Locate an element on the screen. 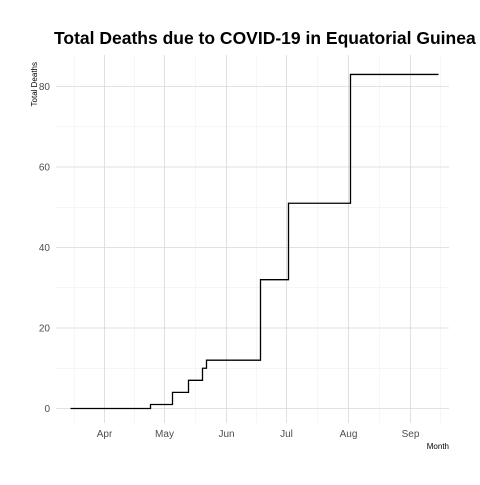 The height and width of the screenshot is (485, 480). y-tick-label: 60 is located at coordinates (45, 168).